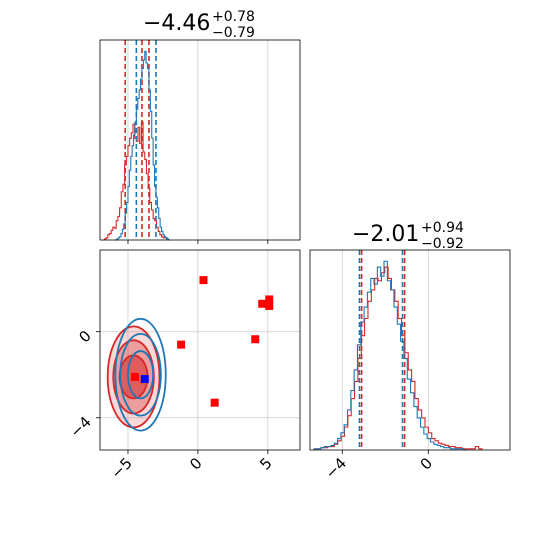 This screenshot has height=550, width=550. I want to click on hist-y-frame, so click(410, 350).